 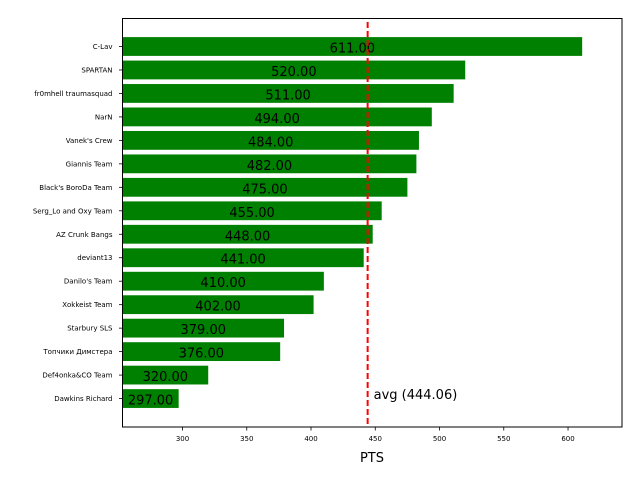 What do you see at coordinates (416, 395) in the screenshot?
I see `average-annotation: avg (444.06)` at bounding box center [416, 395].